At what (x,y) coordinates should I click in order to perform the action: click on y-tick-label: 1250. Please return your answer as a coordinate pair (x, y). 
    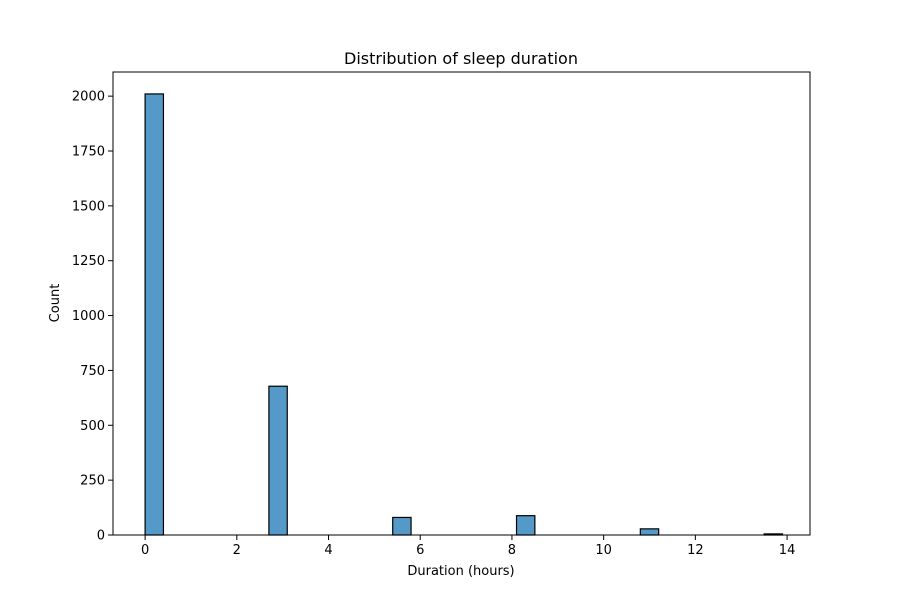
    Looking at the image, I should click on (88, 261).